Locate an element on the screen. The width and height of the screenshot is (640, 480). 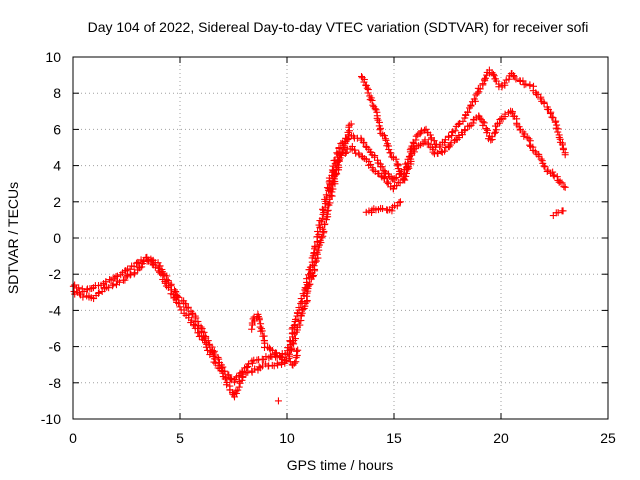
x-tick-label: 0 is located at coordinates (73, 438).